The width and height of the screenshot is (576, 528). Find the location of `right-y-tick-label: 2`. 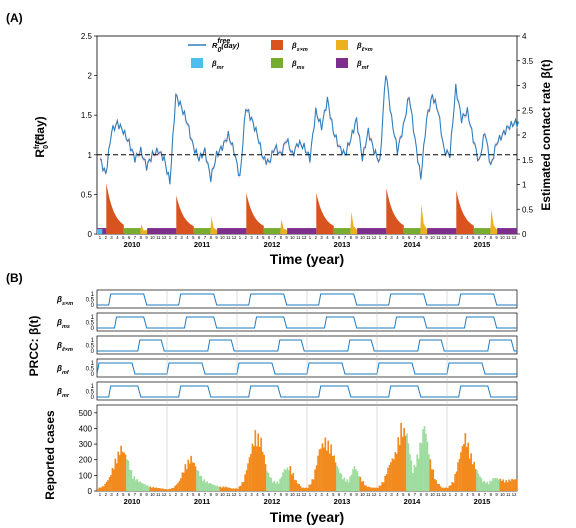

right-y-tick-label: 2 is located at coordinates (524, 135).